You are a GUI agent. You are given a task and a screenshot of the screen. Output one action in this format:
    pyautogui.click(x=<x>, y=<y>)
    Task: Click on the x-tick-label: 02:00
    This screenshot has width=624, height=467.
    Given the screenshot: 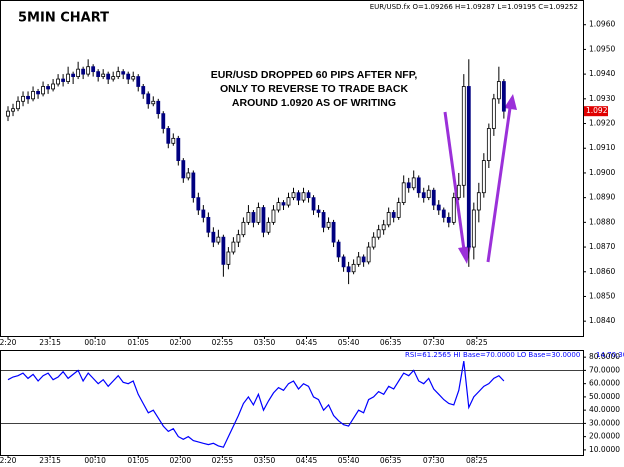 What is the action you would take?
    pyautogui.click(x=180, y=342)
    